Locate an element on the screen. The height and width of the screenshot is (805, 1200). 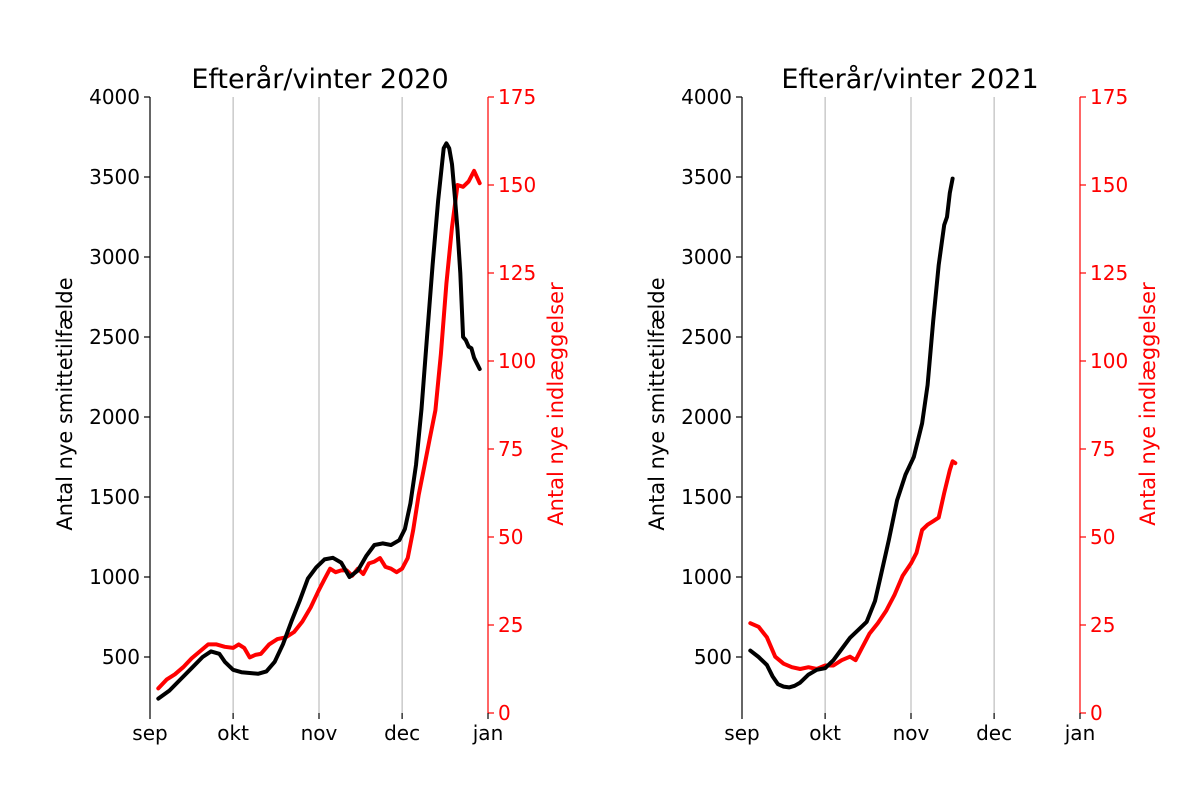
chart-title: Efterår/vinter 2020 is located at coordinates (319, 79).